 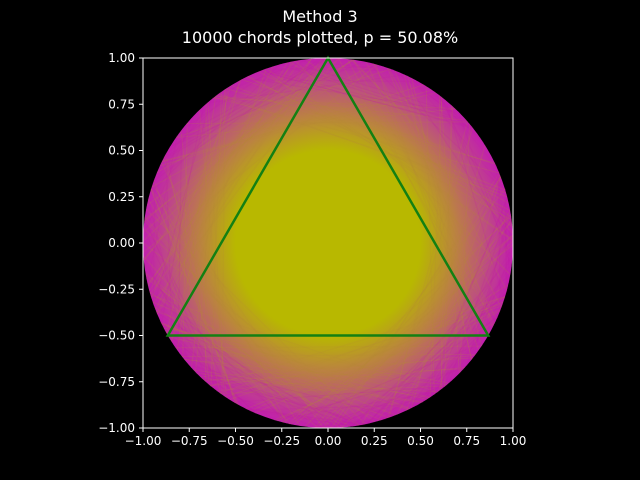 I want to click on x-tick-label: −1.00, so click(x=143, y=441).